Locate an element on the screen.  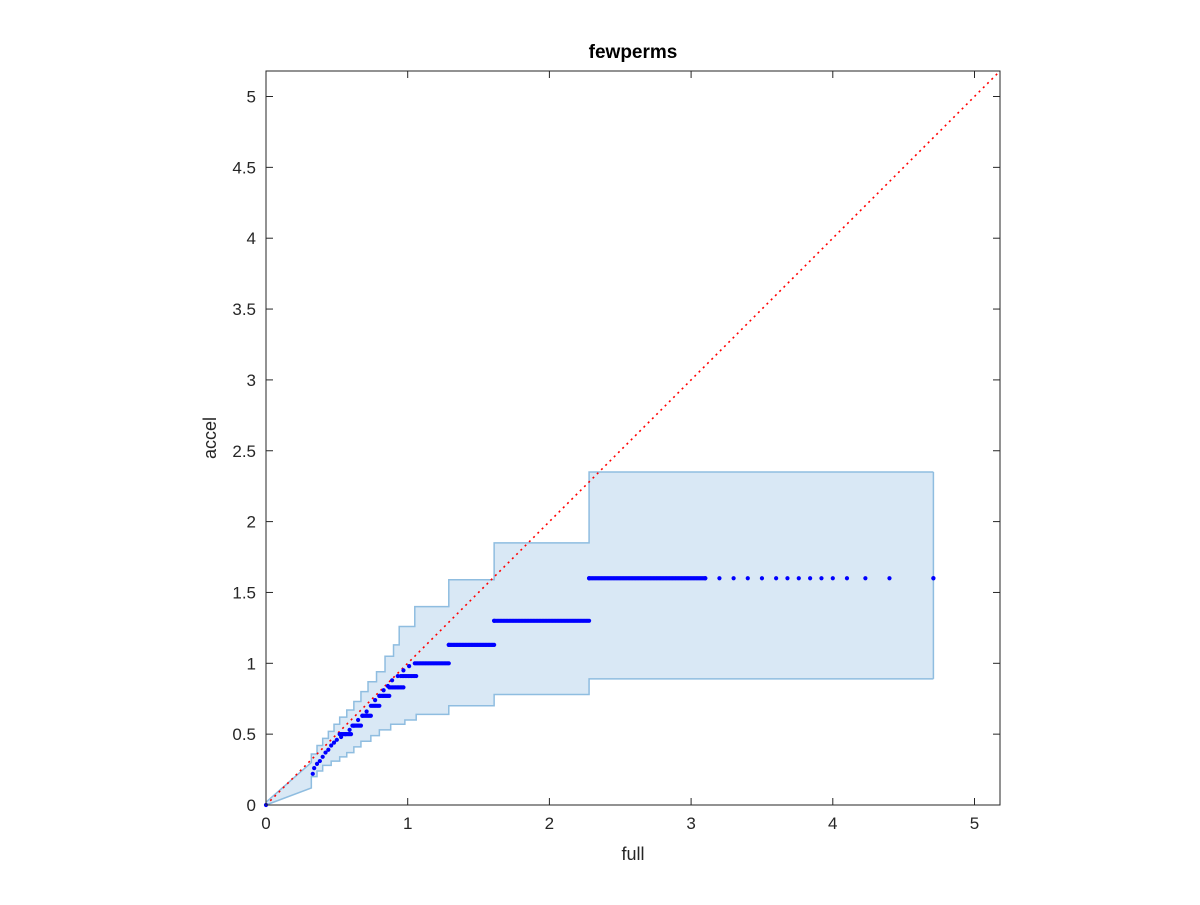
x-tick-label: 3 is located at coordinates (690, 823).